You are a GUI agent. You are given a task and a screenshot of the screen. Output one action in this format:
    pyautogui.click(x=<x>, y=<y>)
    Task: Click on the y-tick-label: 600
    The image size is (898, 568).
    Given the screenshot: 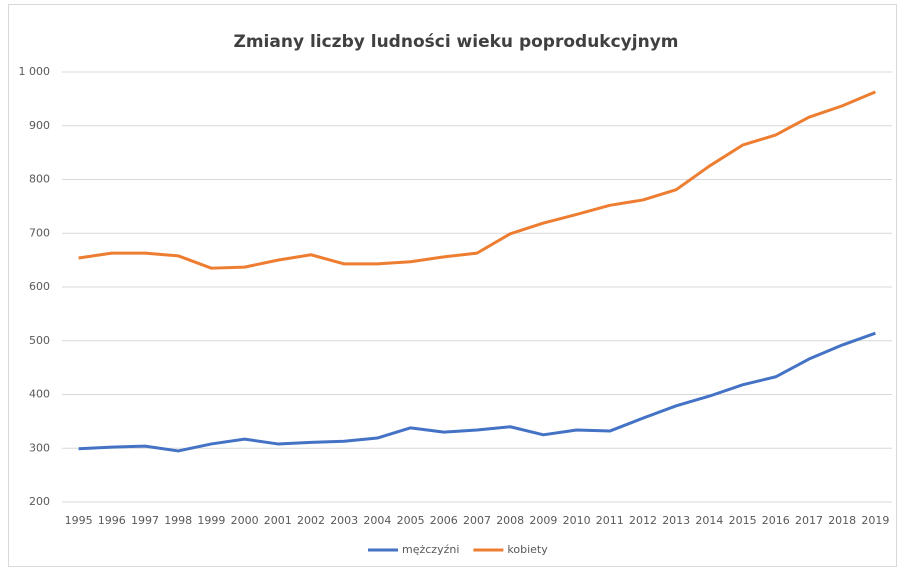 What is the action you would take?
    pyautogui.click(x=39, y=286)
    